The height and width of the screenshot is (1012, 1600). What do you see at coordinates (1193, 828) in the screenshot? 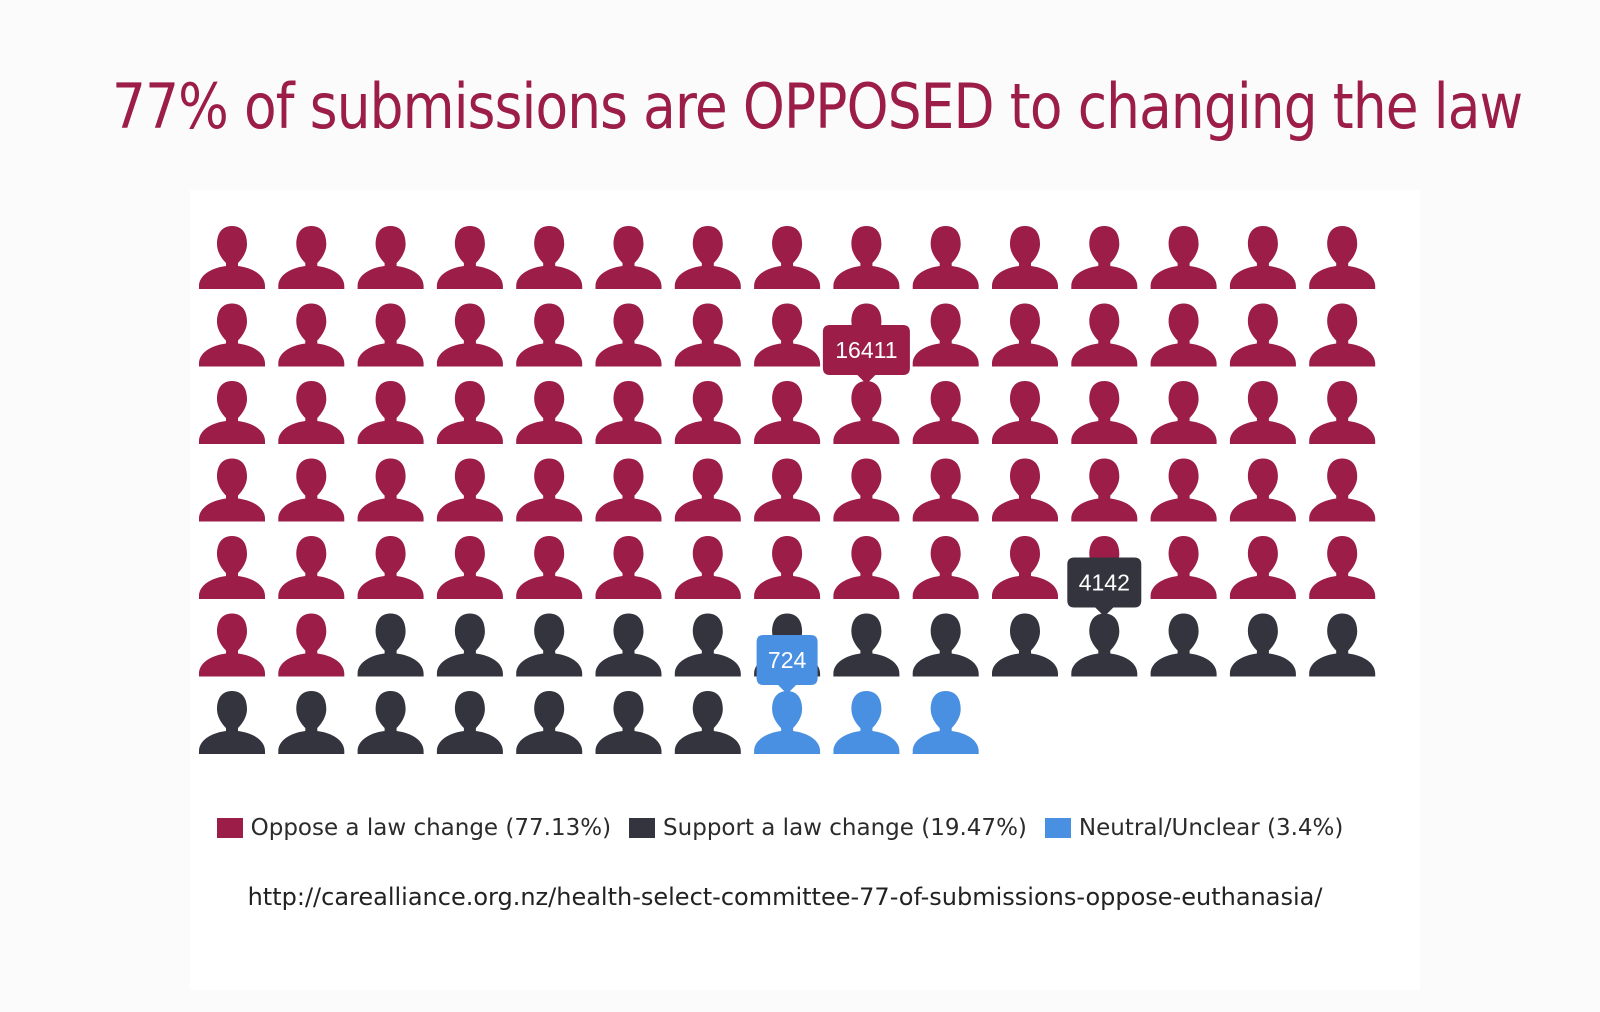
I see `legend-item-neutral: Neutral/Unclear (3.4%)` at bounding box center [1193, 828].